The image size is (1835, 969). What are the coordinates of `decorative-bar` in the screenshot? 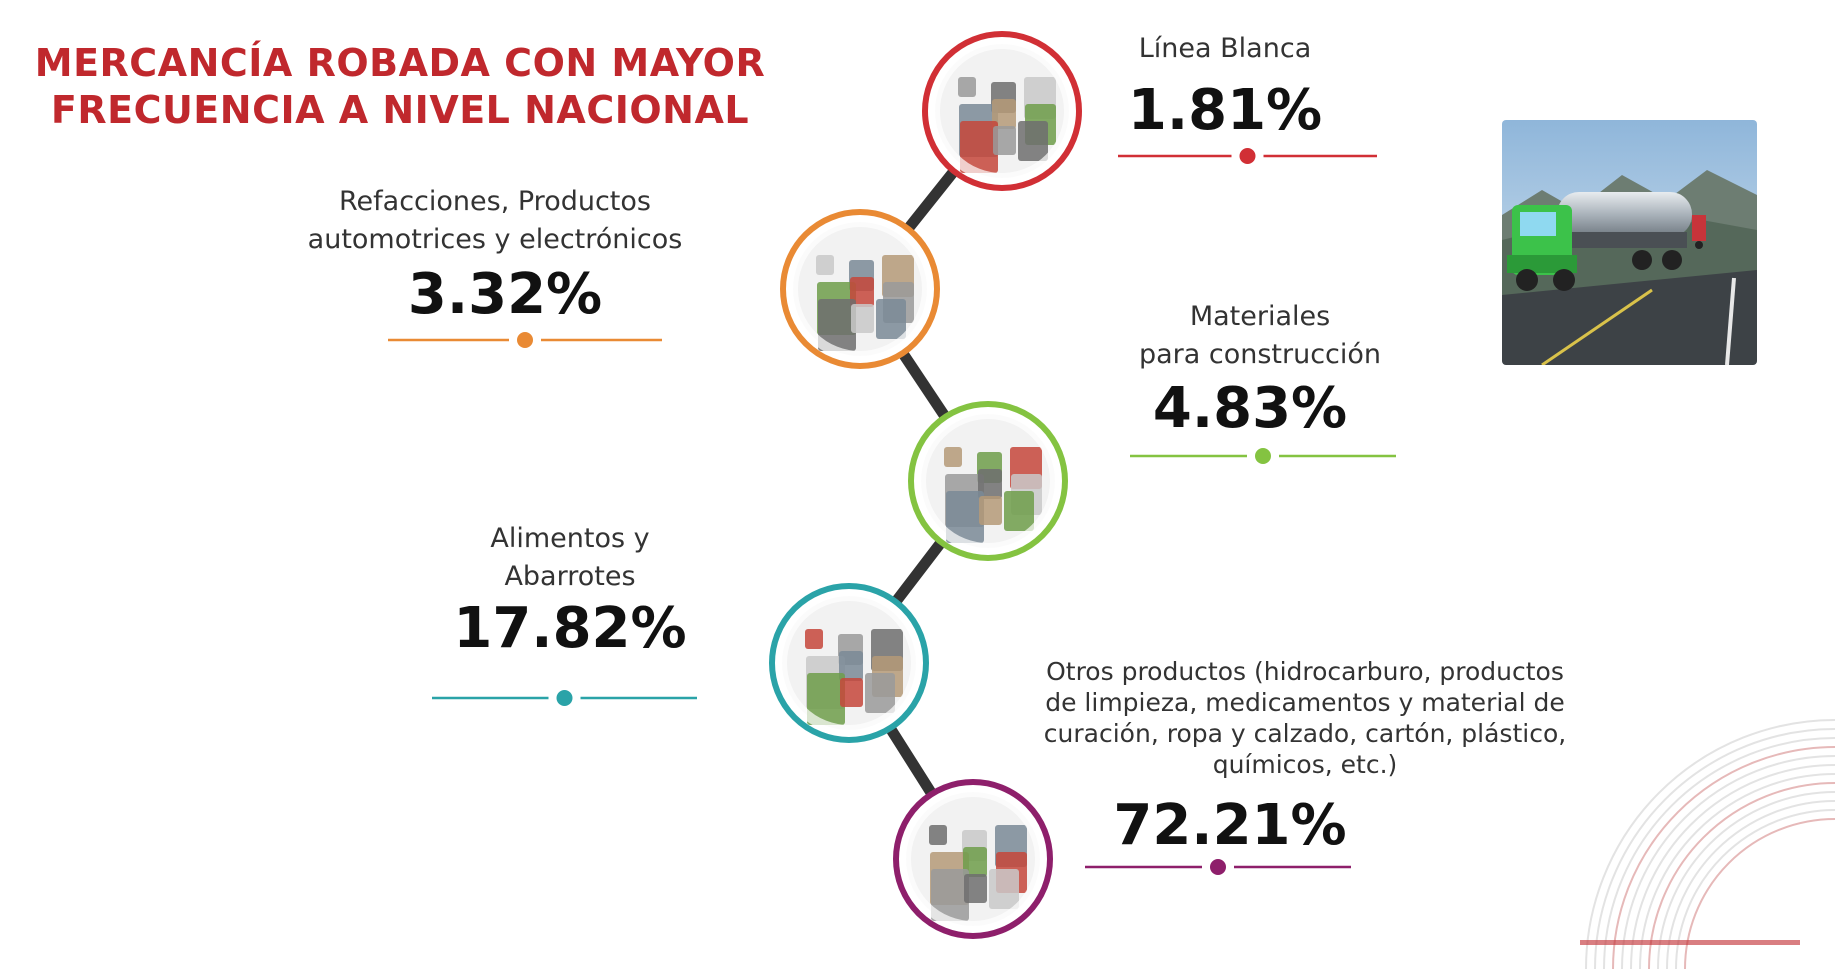 It's located at (1690, 942).